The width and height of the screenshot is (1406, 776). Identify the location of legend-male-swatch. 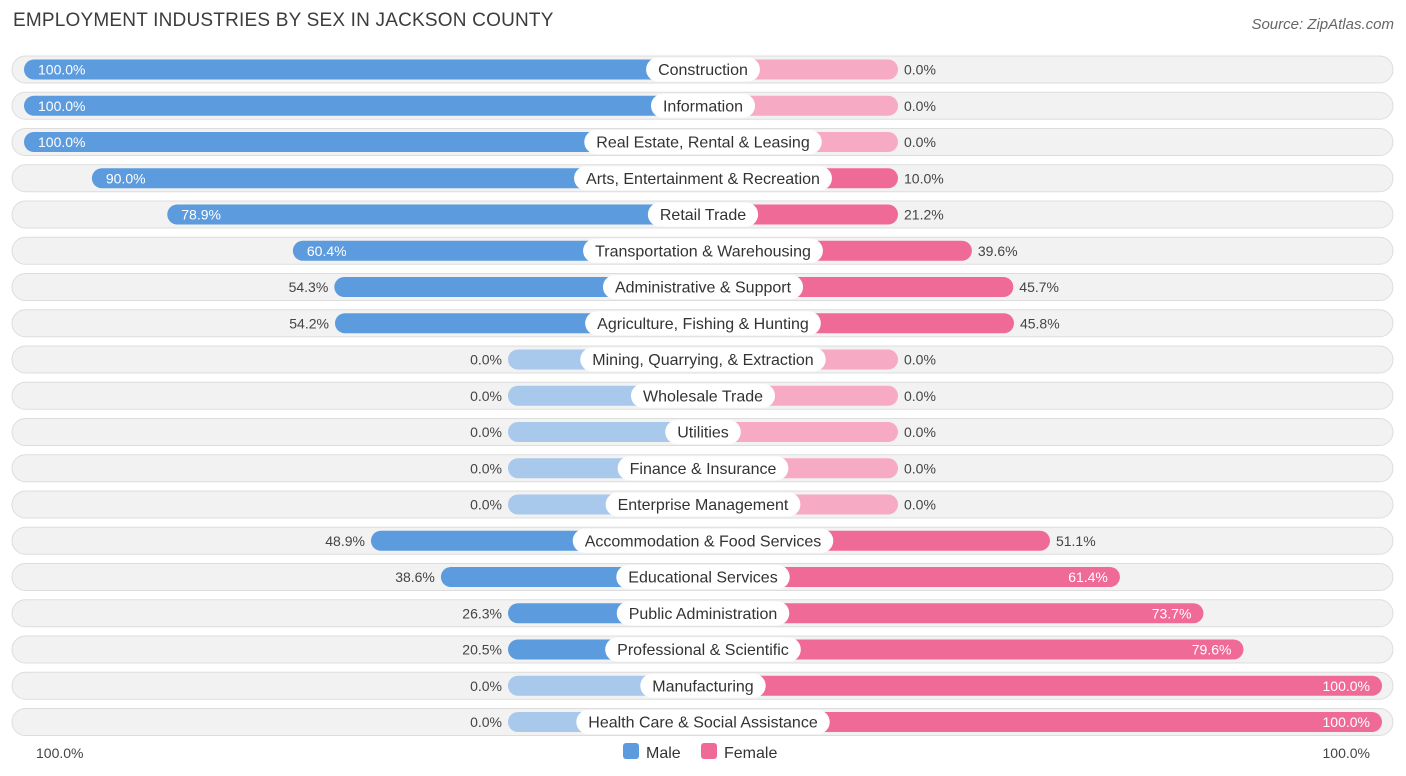
(631, 751).